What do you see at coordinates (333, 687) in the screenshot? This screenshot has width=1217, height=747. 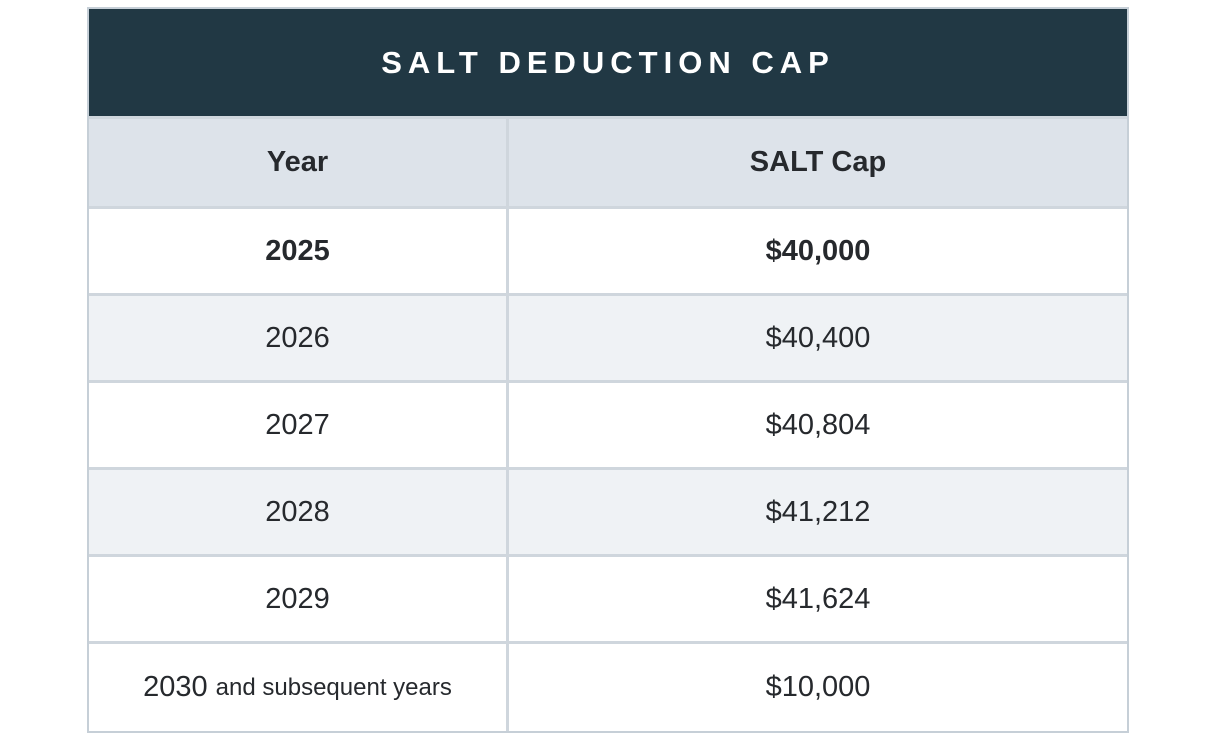 I see `year-suffix: and subsequent years` at bounding box center [333, 687].